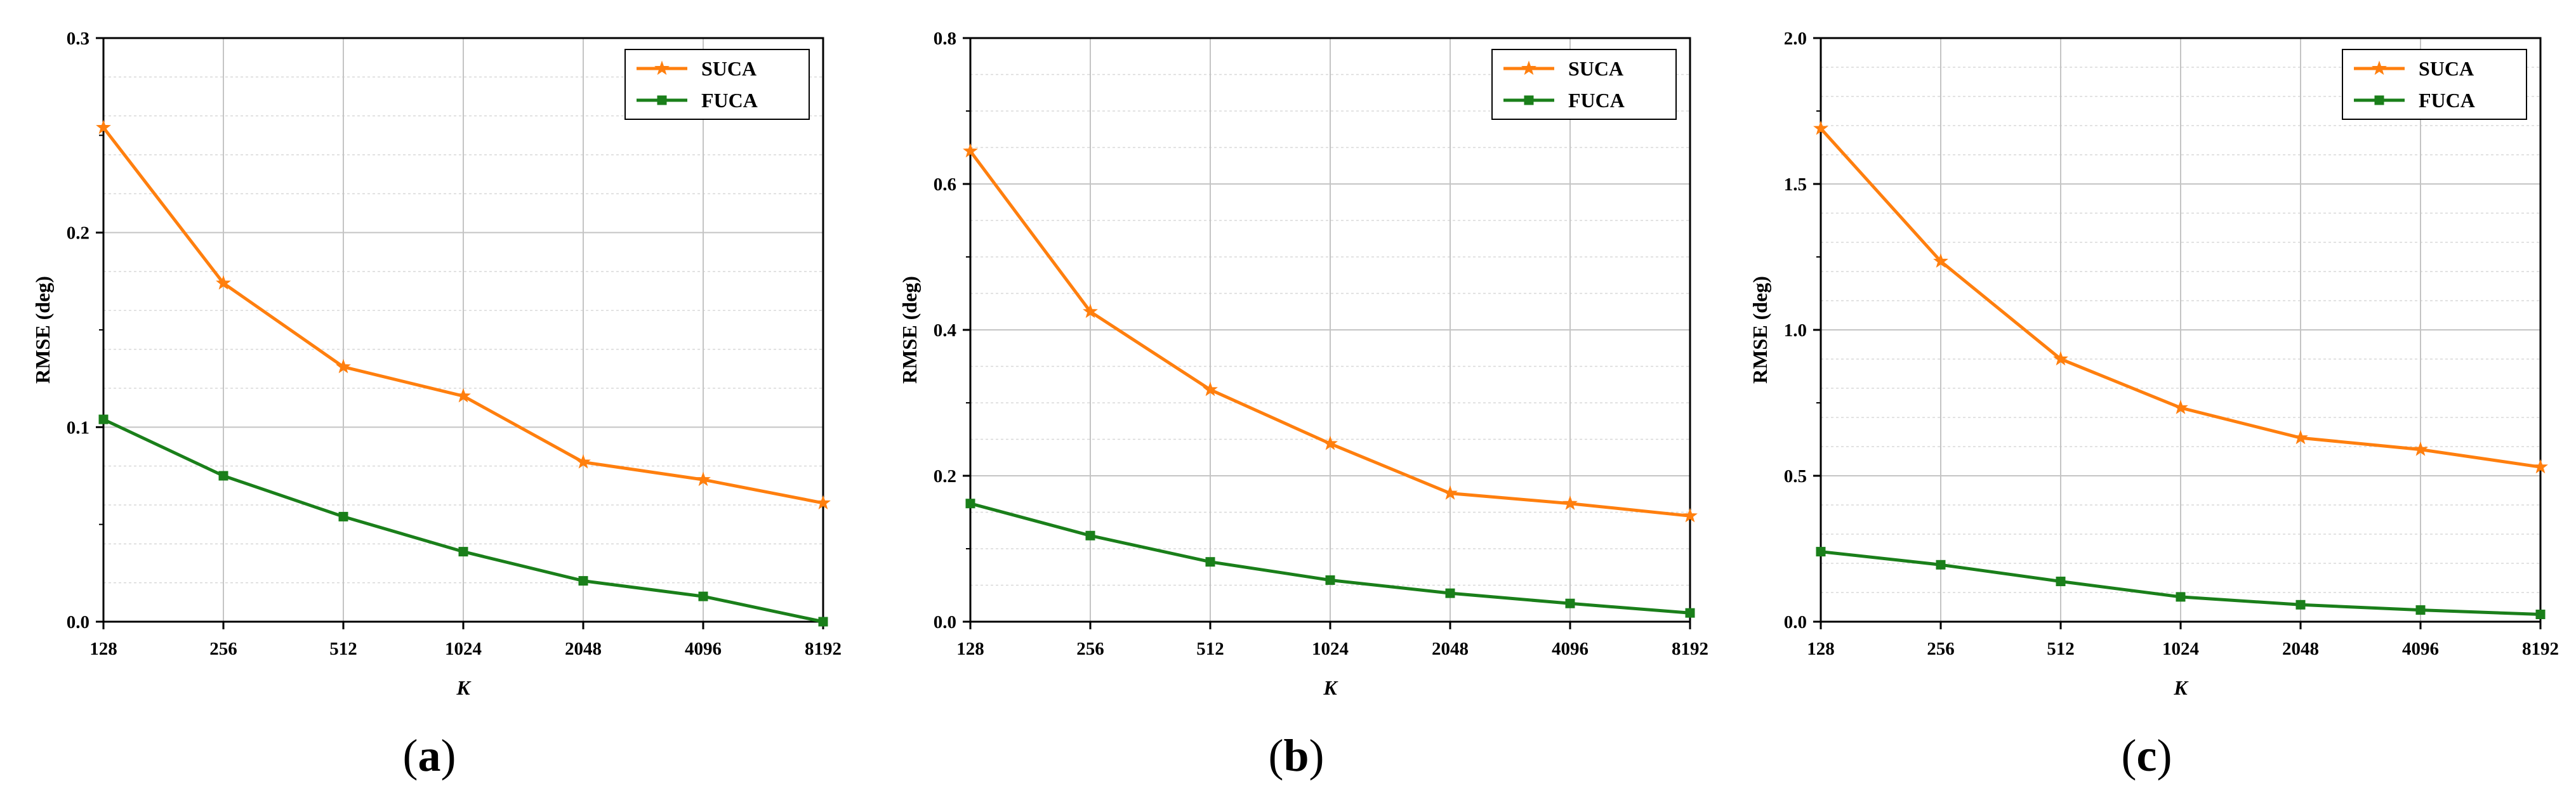 The image size is (2576, 812). I want to click on y-tick-label: 2.0, so click(1796, 39).